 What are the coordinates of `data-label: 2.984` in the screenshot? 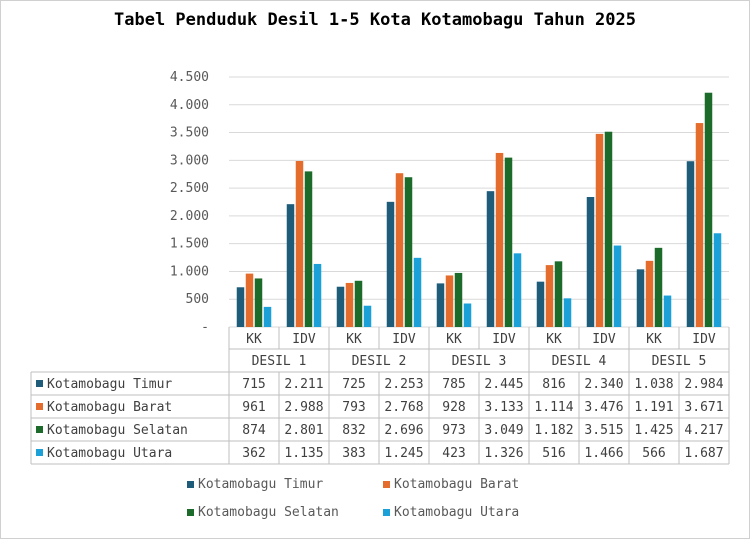 It's located at (703, 384).